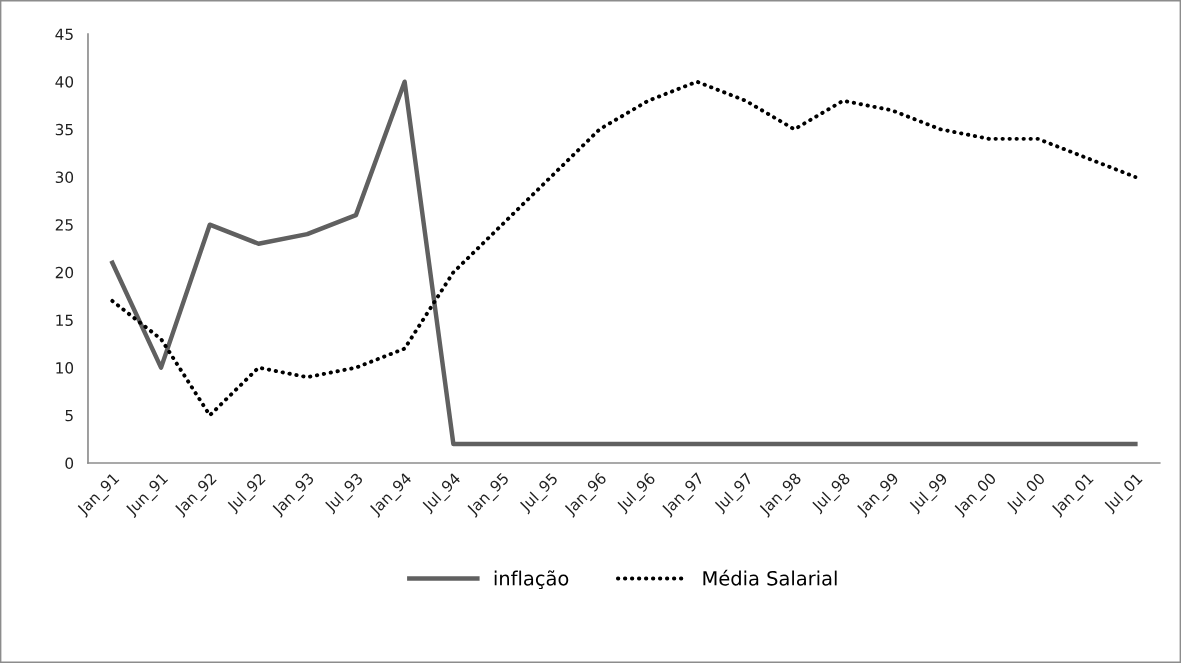 This screenshot has height=663, width=1181. What do you see at coordinates (64, 225) in the screenshot?
I see `y-tick-label: 25` at bounding box center [64, 225].